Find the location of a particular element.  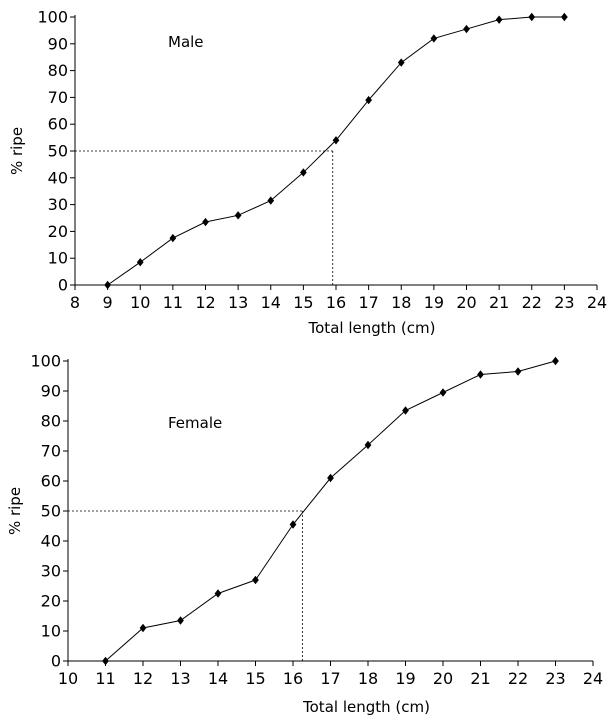

male-x-tick-label: 13 is located at coordinates (238, 302).